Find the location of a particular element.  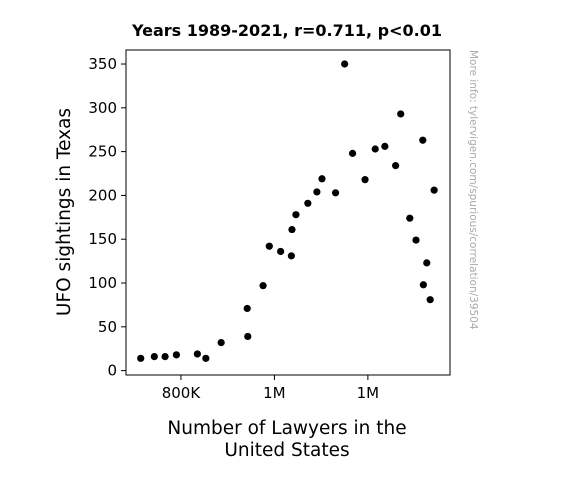

y-tick-label-6: 250 is located at coordinates (102, 152).